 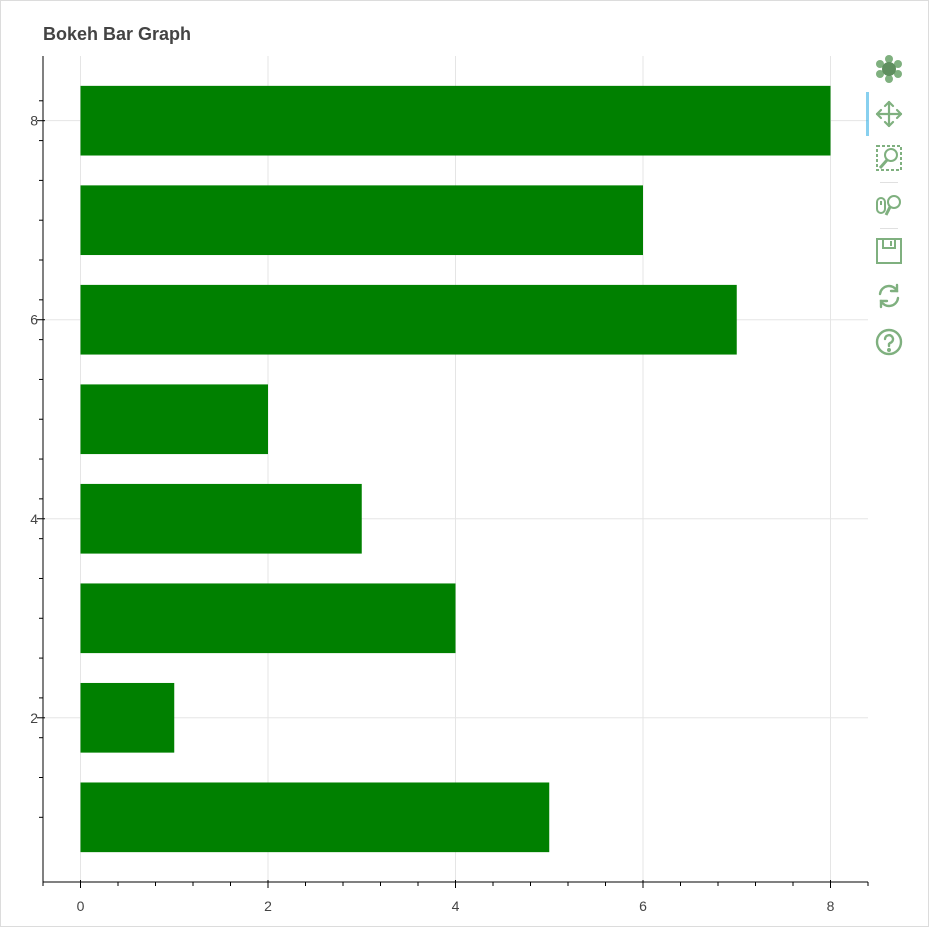 What do you see at coordinates (34, 718) in the screenshot?
I see `y-tick-label: 2` at bounding box center [34, 718].